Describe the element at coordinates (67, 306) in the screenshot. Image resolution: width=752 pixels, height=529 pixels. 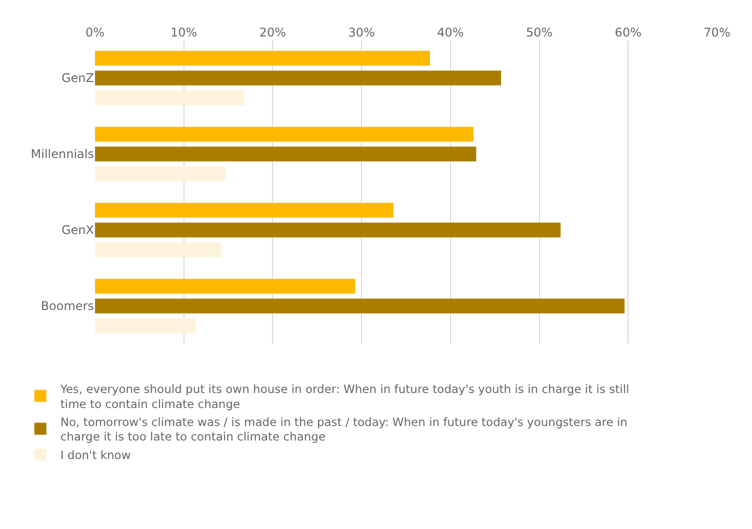
I see `y-tick-label: Boomers` at that location.